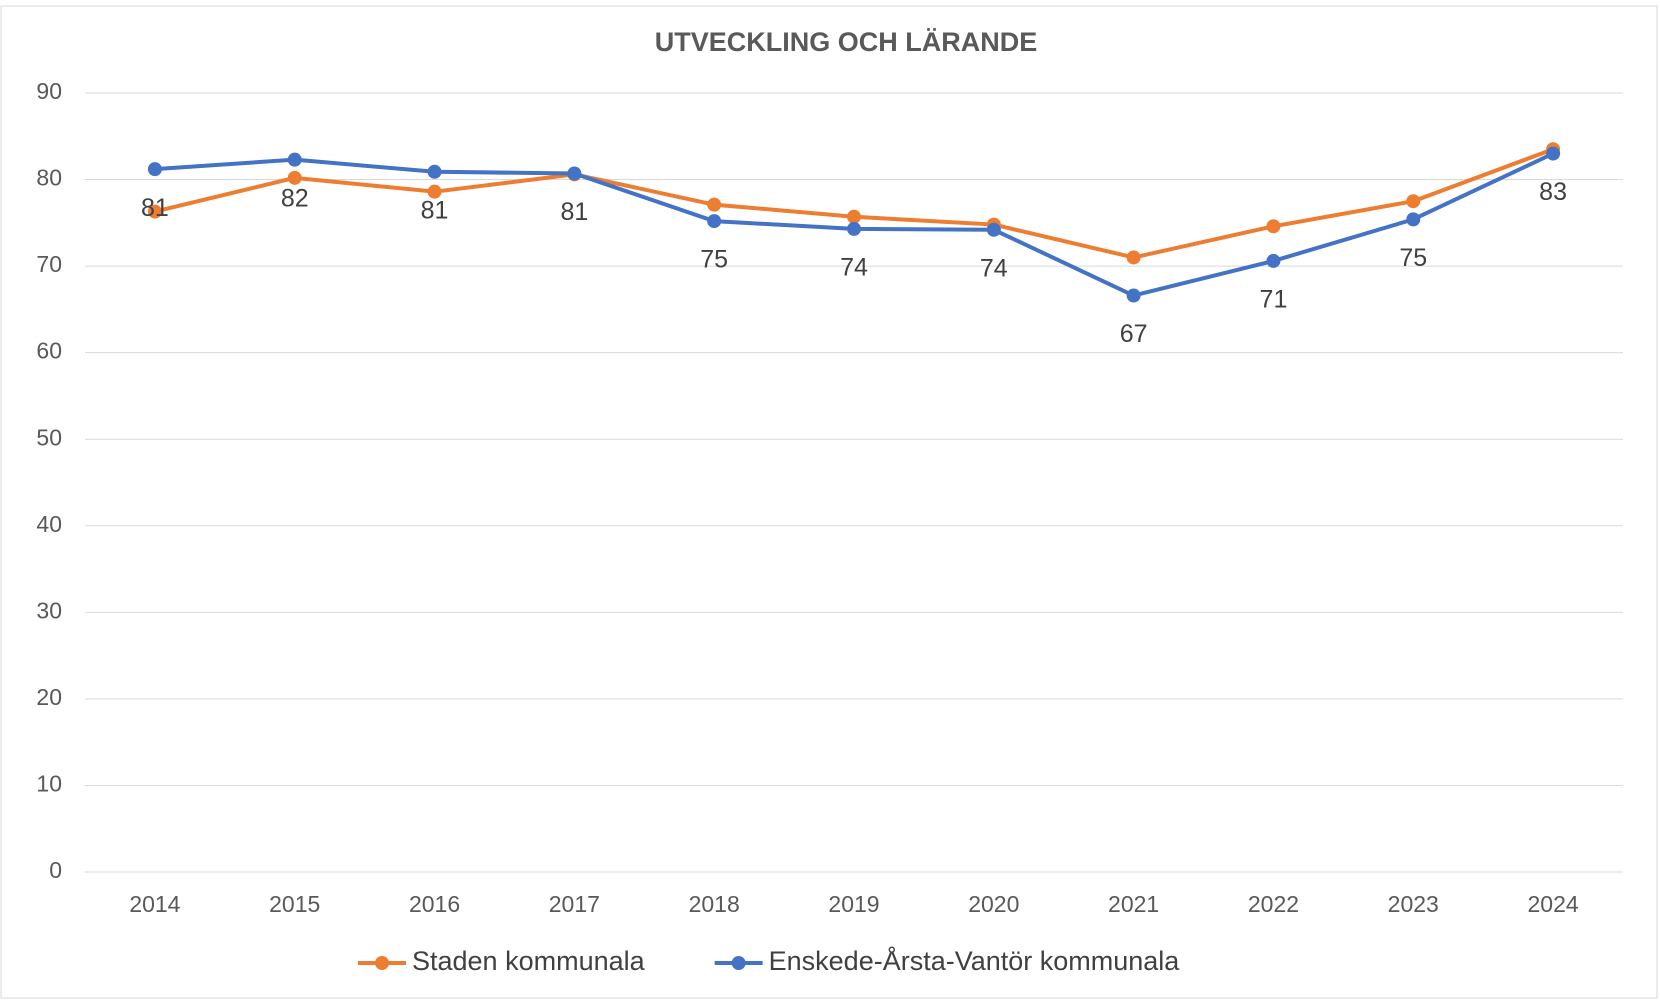 This screenshot has width=1660, height=1000. I want to click on x-tick-label: 2017, so click(574, 904).